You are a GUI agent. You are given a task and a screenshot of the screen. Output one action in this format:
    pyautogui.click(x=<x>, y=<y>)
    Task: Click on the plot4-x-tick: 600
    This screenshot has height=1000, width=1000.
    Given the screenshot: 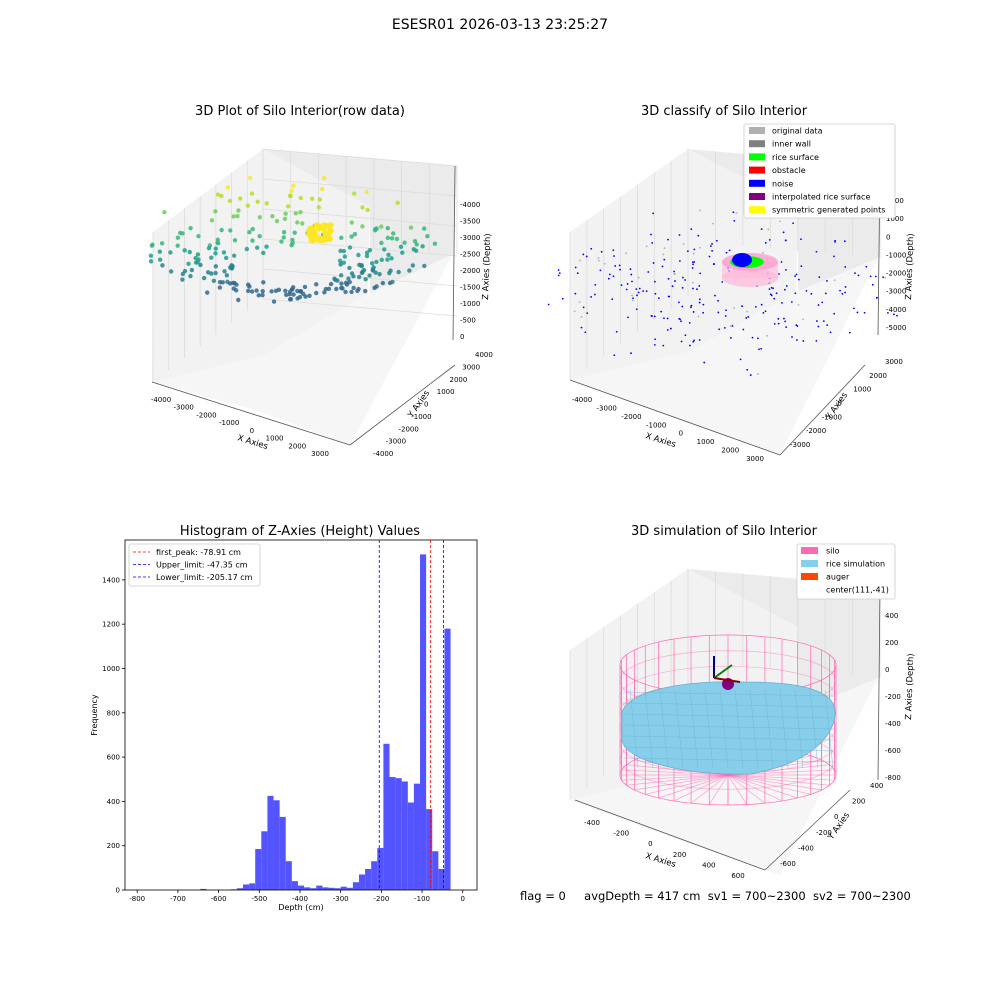 What is the action you would take?
    pyautogui.click(x=737, y=876)
    